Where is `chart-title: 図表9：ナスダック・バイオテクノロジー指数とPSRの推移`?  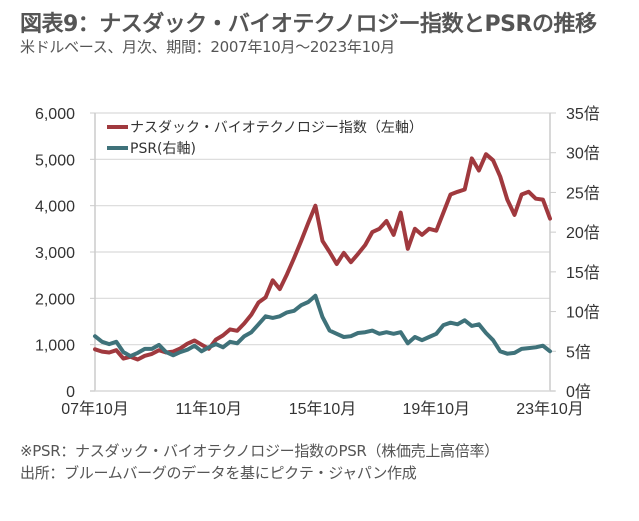 chart-title: 図表9：ナスダック・バイオテクノロジー指数とPSRの推移 is located at coordinates (308, 24).